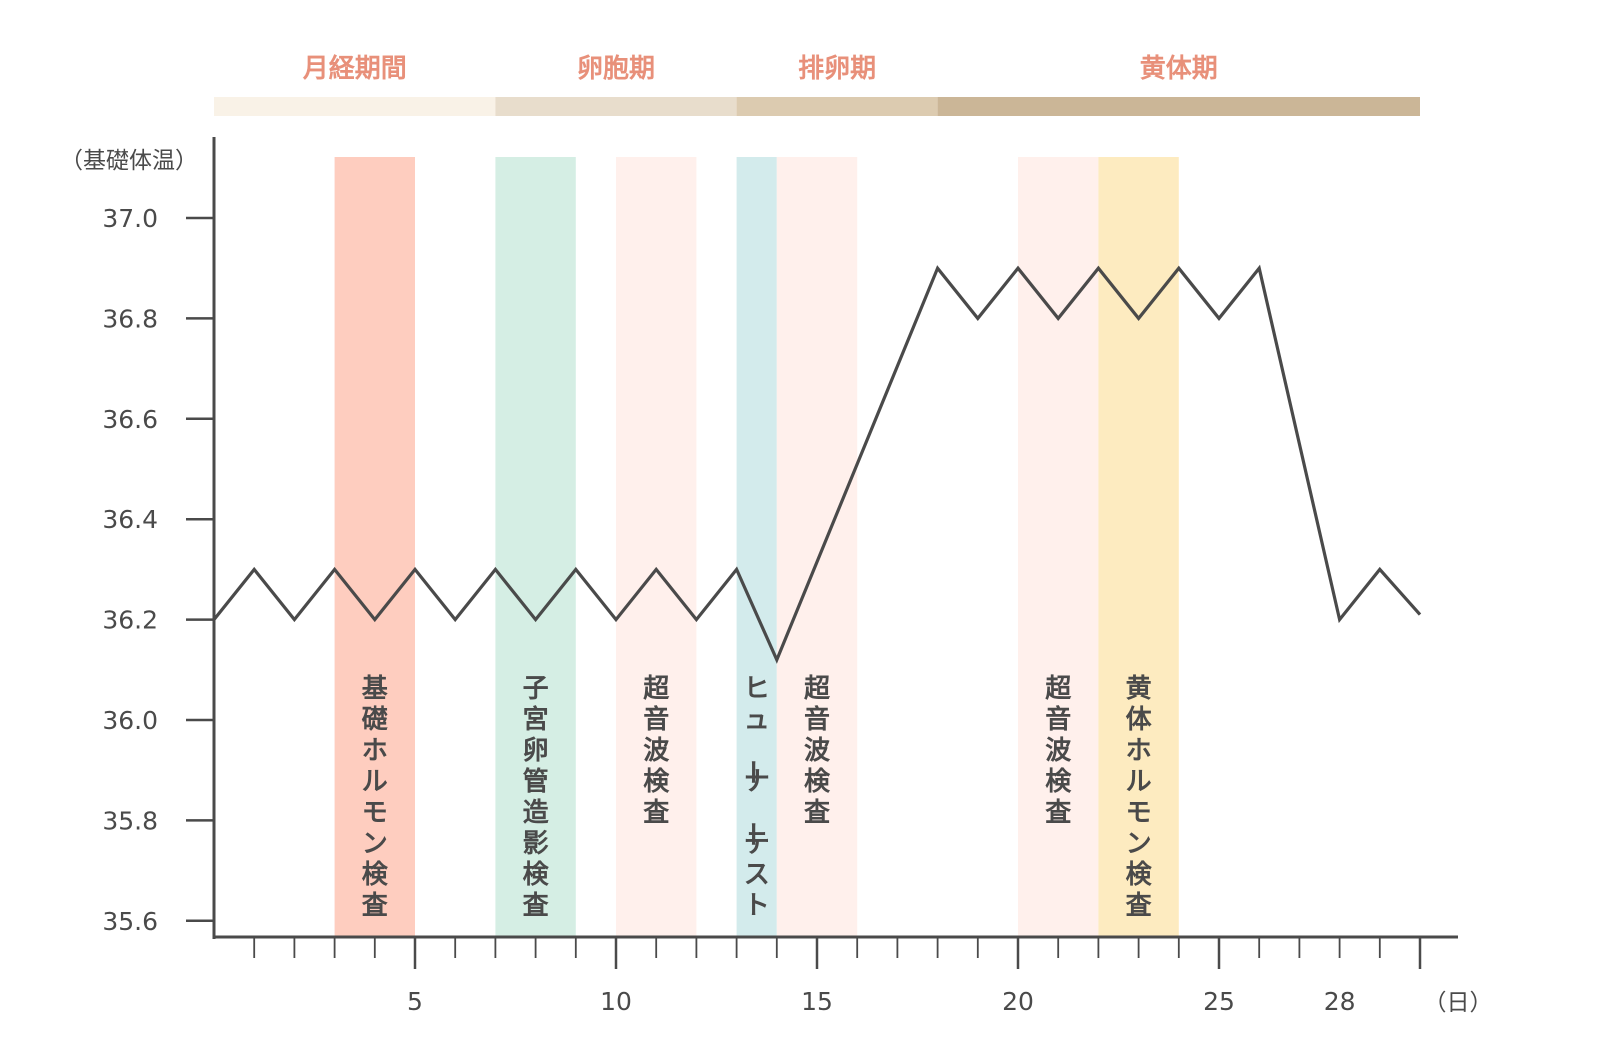  Describe the element at coordinates (130, 820) in the screenshot. I see `y-tick-label: 35.8` at that location.